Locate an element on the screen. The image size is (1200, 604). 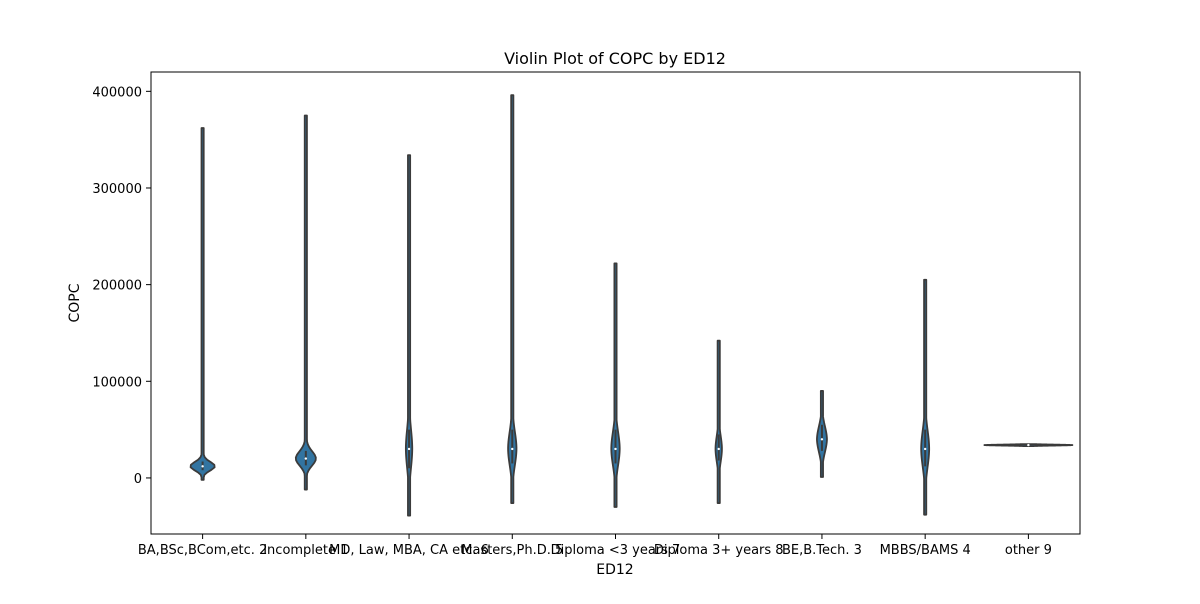
x-tick-label-4: Diploma <3 years 7 is located at coordinates (616, 550).